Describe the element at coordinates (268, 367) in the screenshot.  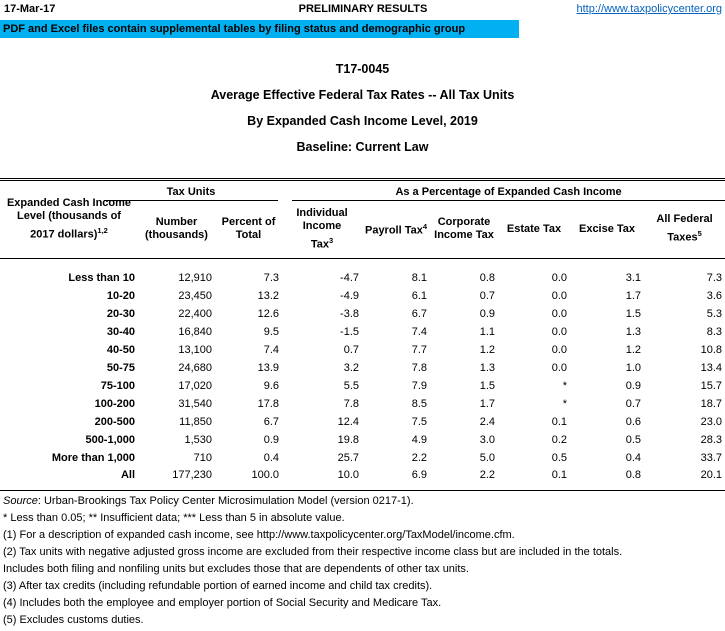
I see `data-cell: 13.9` at that location.